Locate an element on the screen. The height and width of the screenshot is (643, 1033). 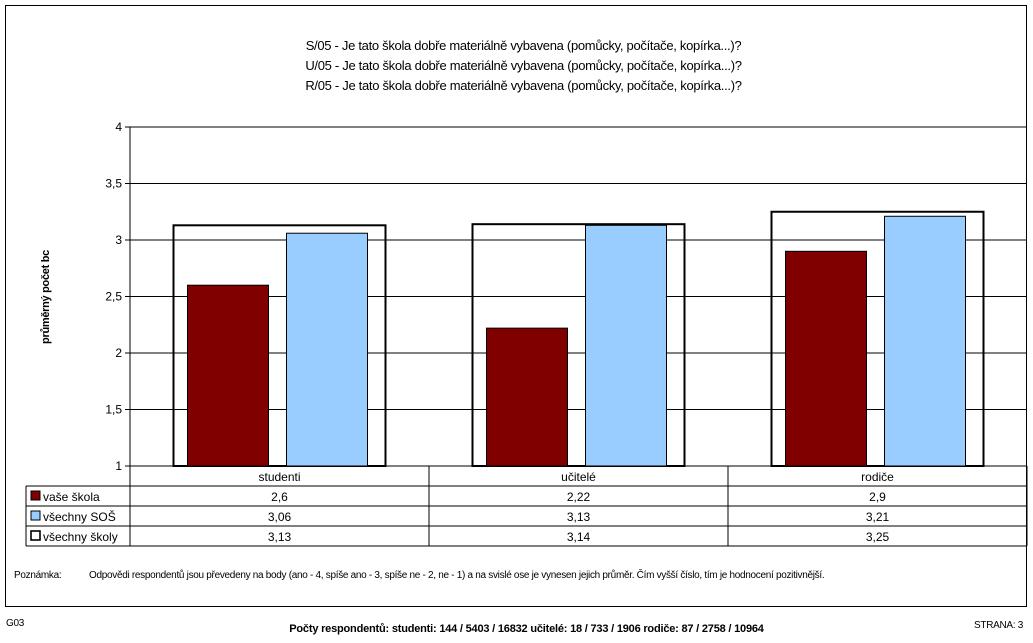
y-tick-label: 1 is located at coordinates (118, 466).